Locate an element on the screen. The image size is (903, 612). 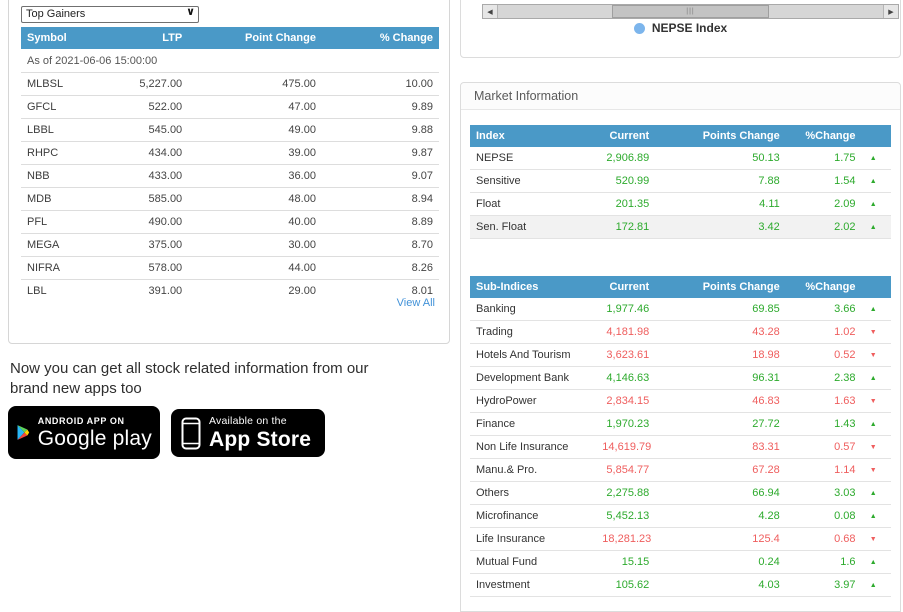
index-name-cell: Float is located at coordinates (533, 204).